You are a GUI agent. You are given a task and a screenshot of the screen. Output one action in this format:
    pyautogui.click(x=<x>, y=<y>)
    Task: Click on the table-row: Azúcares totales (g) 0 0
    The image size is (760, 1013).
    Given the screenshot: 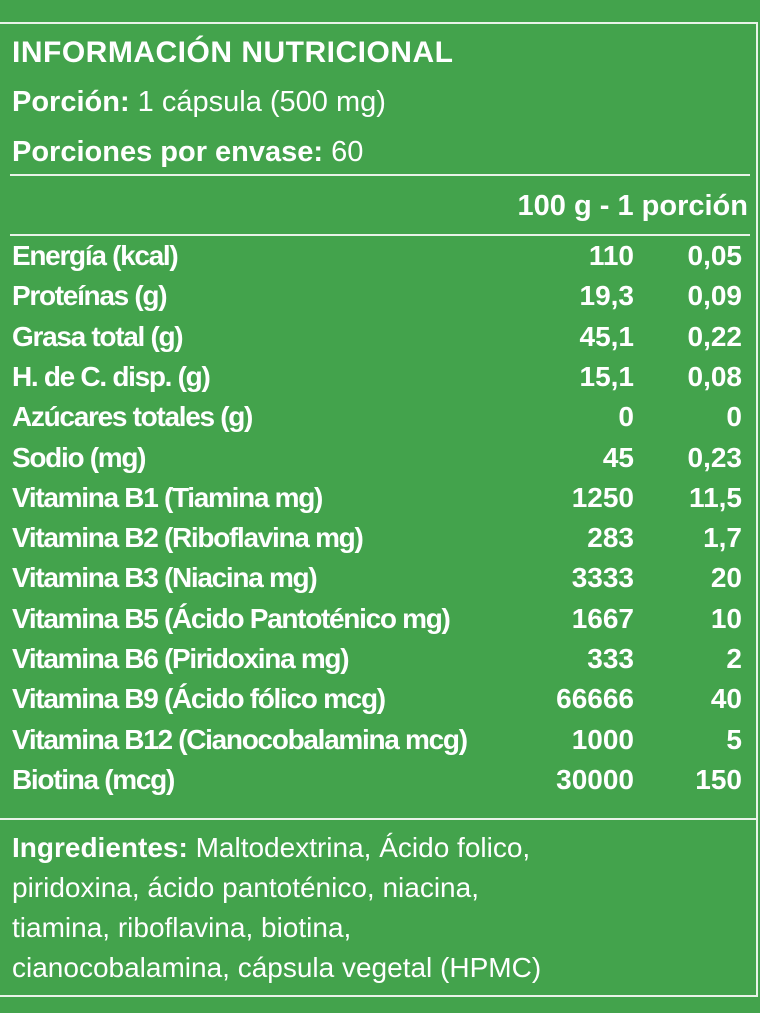 What is the action you would take?
    pyautogui.click(x=380, y=421)
    